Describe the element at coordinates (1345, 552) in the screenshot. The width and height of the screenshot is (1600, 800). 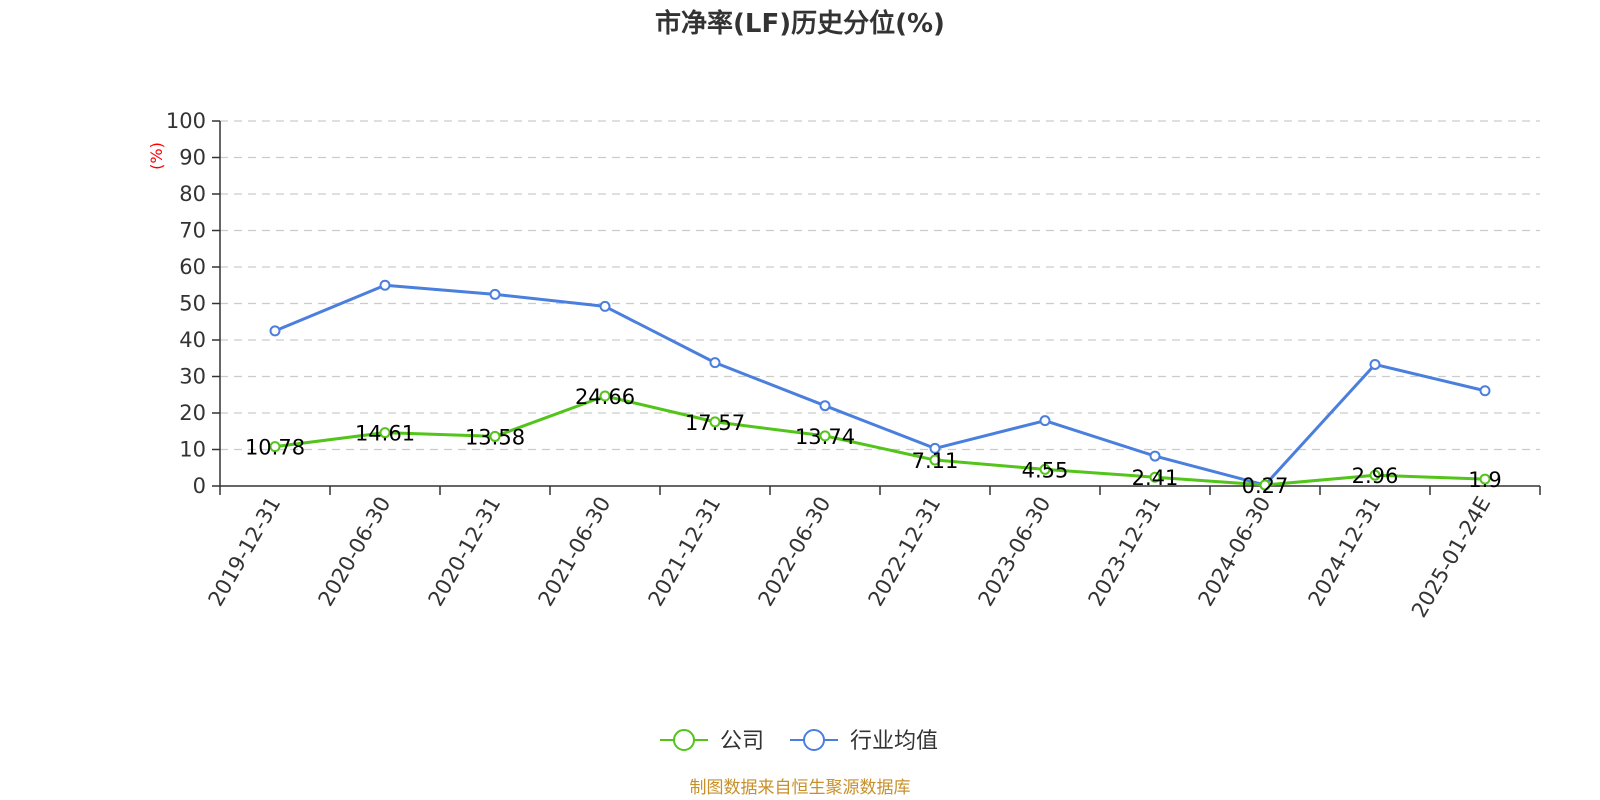
I see `x-tick-label: 2024-12-31` at that location.